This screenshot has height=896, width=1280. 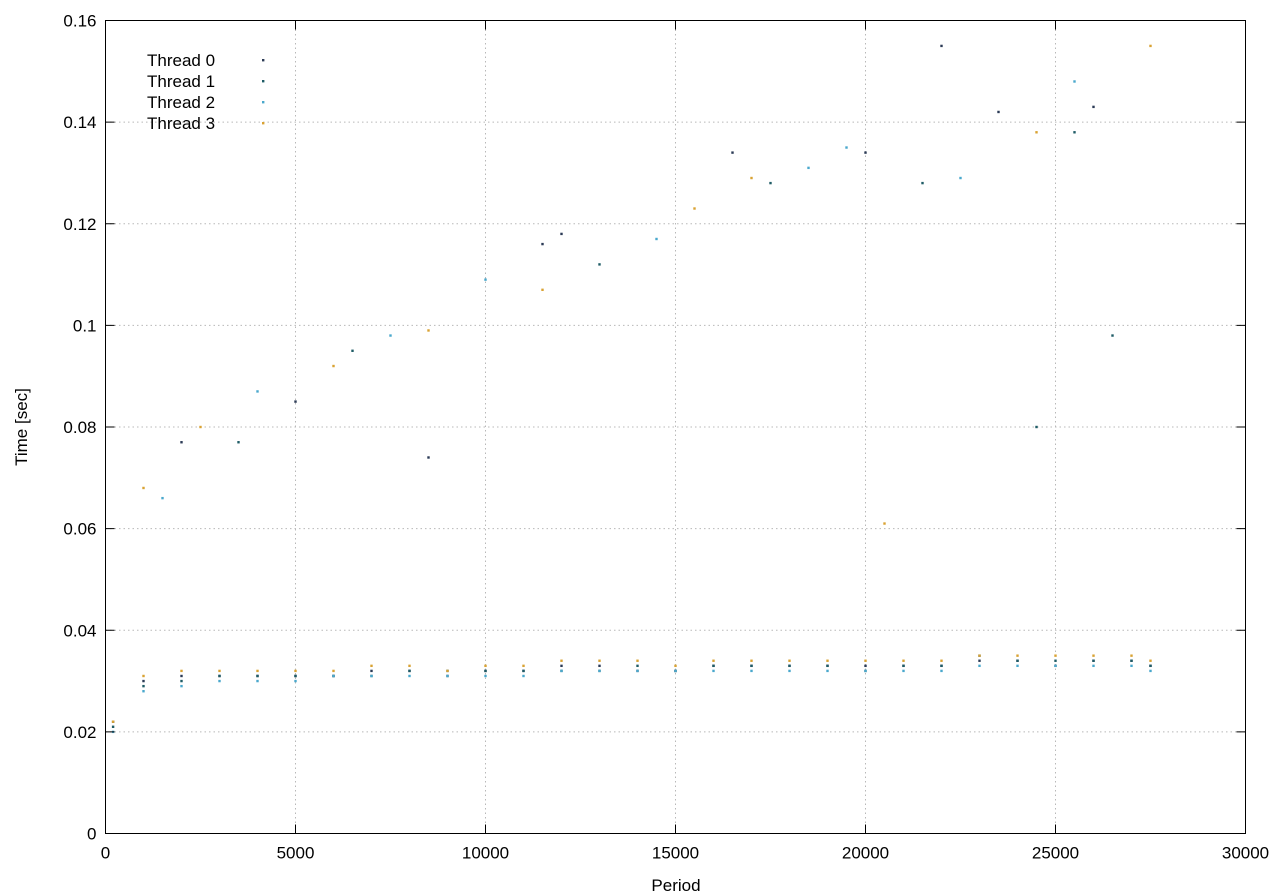 I want to click on legend-label: Thread 0, so click(x=181, y=60).